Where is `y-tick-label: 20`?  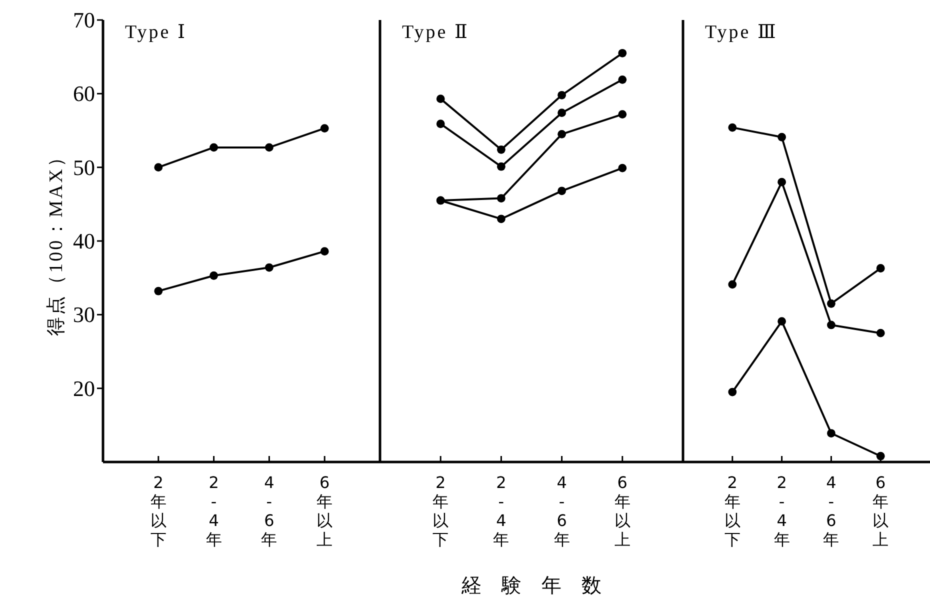 y-tick-label: 20 is located at coordinates (84, 388).